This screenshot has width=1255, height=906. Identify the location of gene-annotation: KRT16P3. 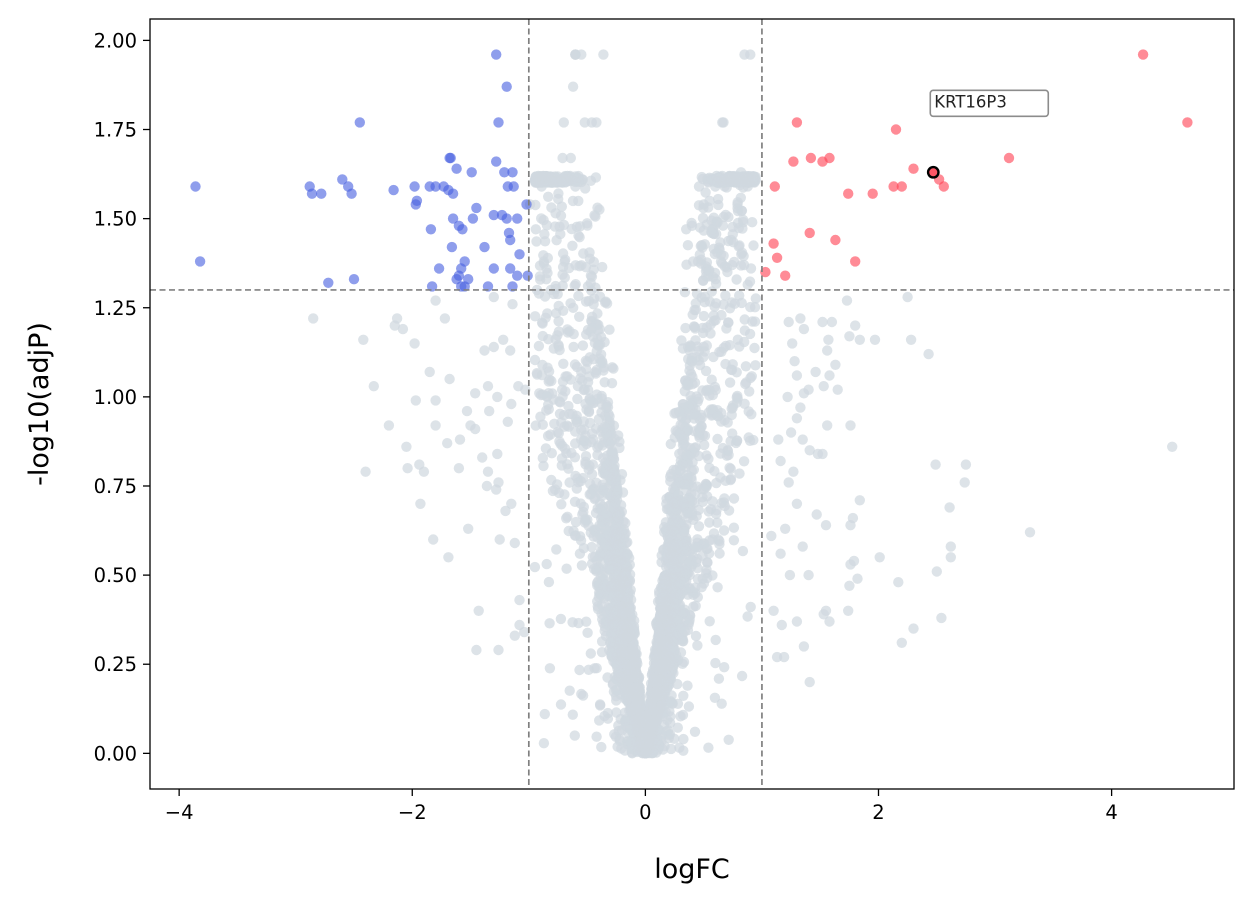
(989, 103).